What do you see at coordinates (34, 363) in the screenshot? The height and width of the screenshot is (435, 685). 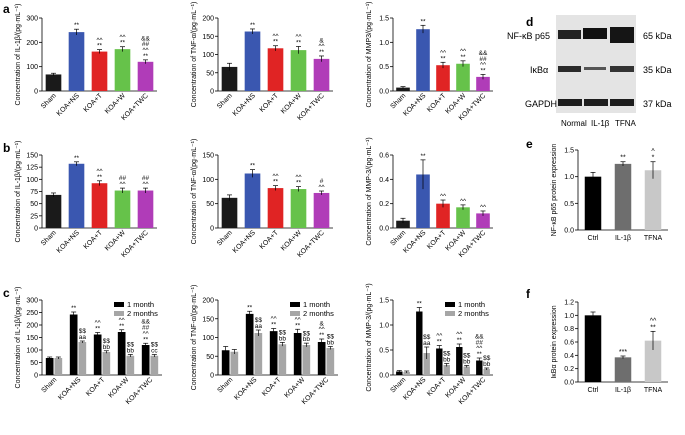 I see `y-tick-label: 50` at bounding box center [34, 363].